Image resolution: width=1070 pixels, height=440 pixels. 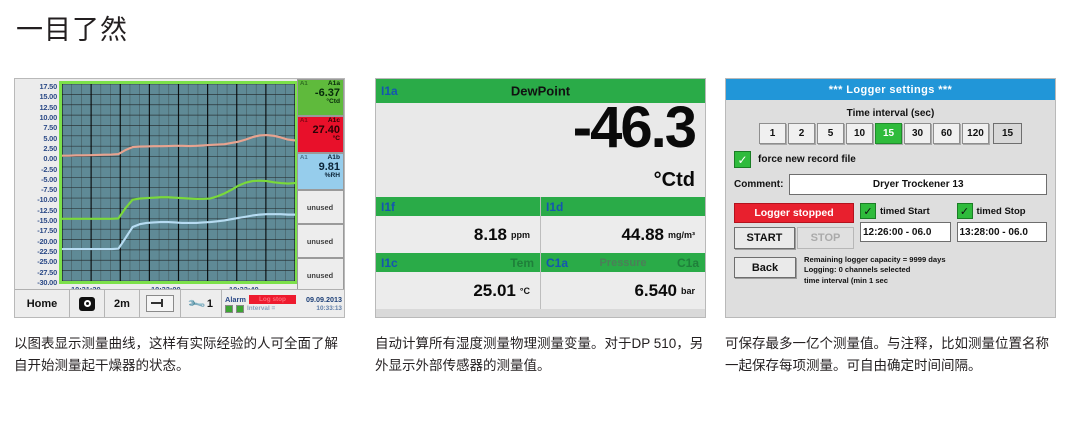 I want to click on channel-tag-i1d: I1d, so click(x=555, y=206).